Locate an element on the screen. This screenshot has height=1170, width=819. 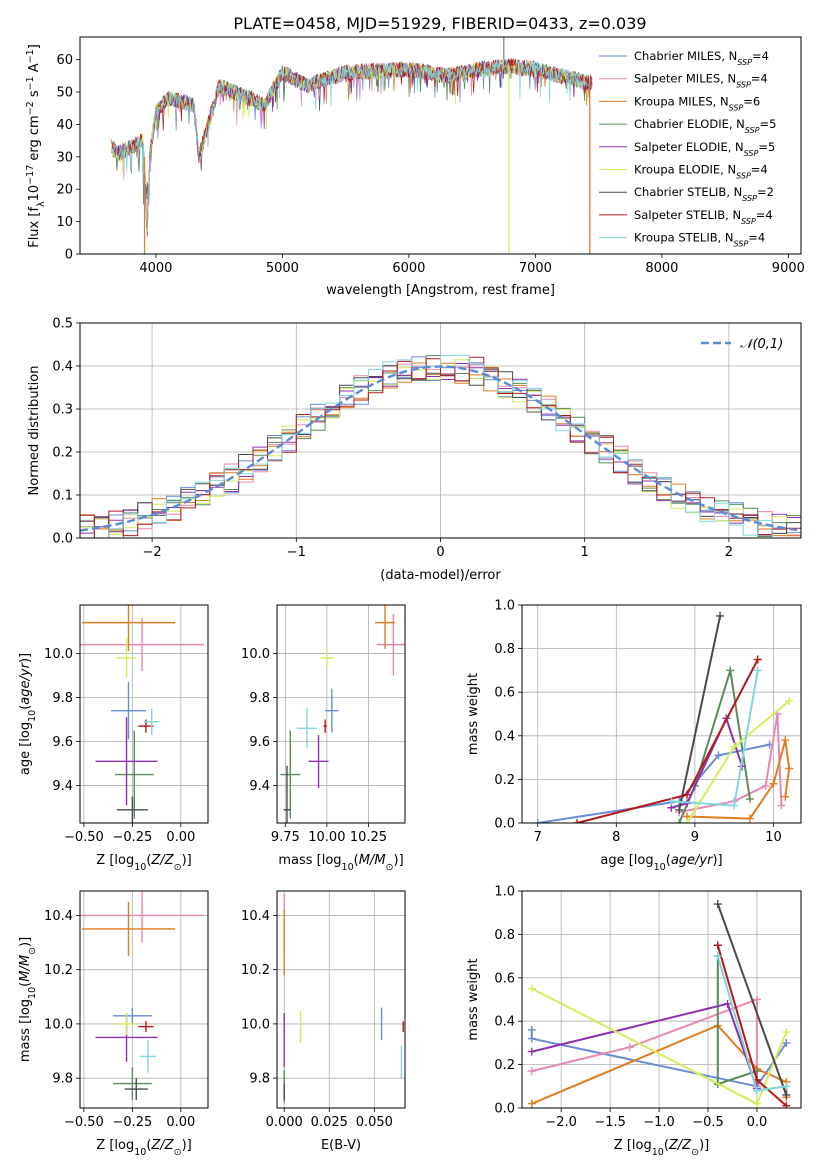
x-tick-label: 0.0 is located at coordinates (757, 1122).